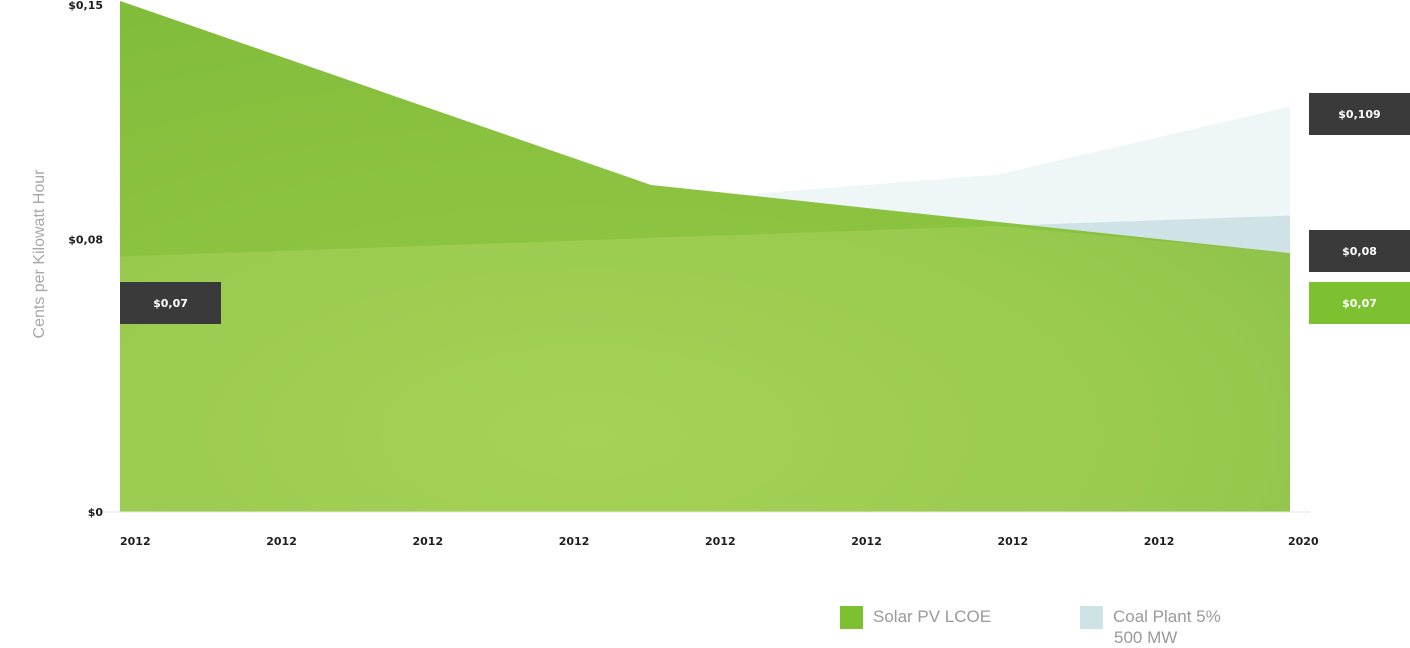  Describe the element at coordinates (85, 6) in the screenshot. I see `y-tick-label: $0,15` at that location.